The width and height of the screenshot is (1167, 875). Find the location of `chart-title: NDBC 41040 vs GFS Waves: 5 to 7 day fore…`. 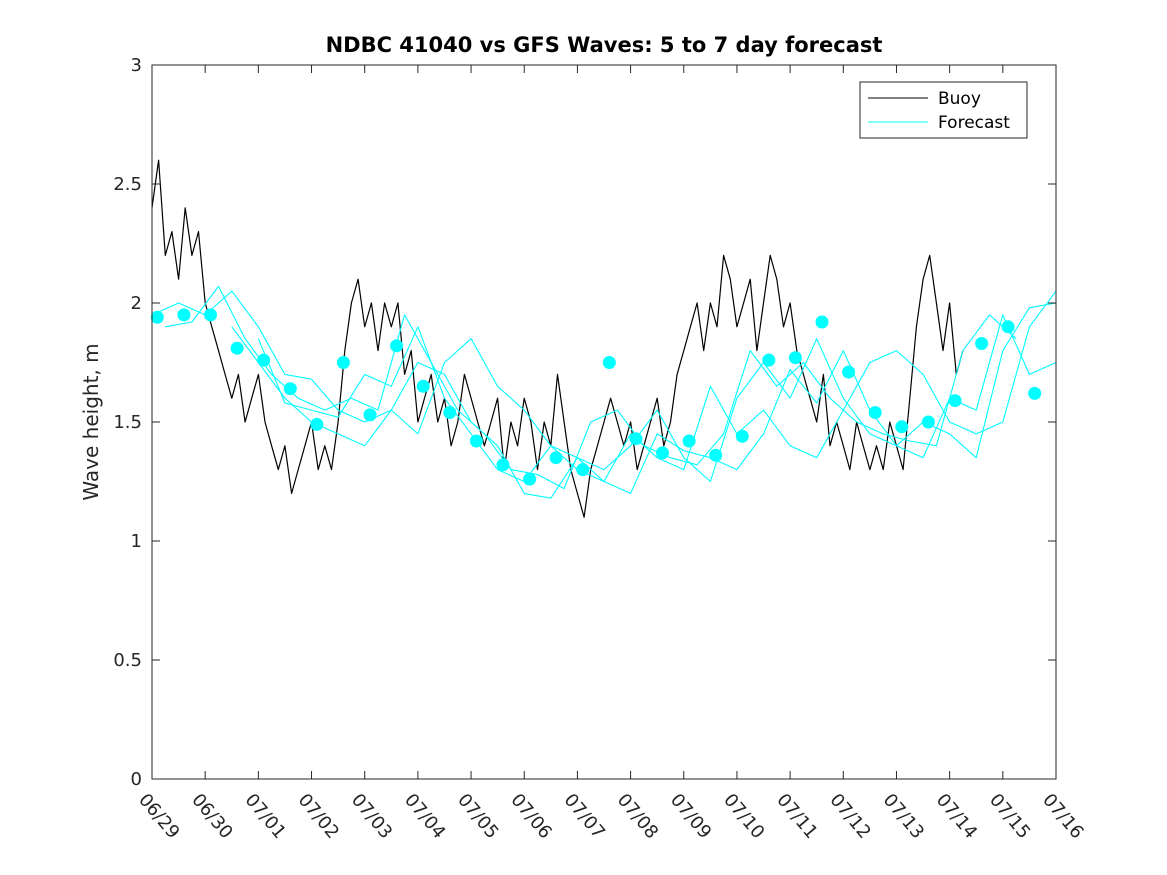

chart-title: NDBC 41040 vs GFS Waves: 5 to 7 day fore… is located at coordinates (604, 45).